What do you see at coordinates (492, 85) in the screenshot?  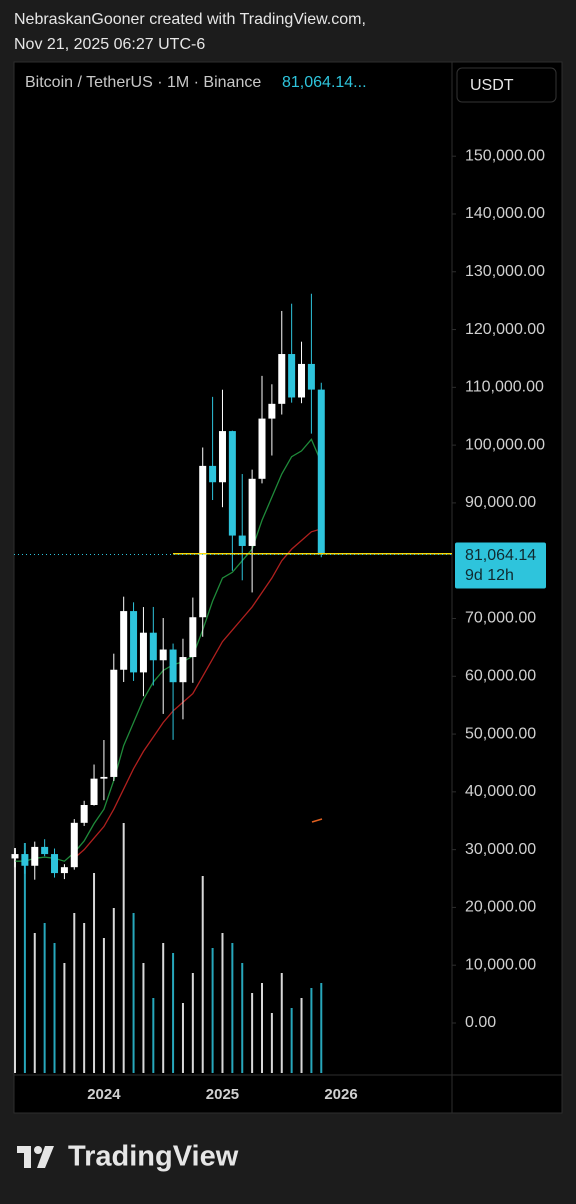 I see `currency: USDT` at bounding box center [492, 85].